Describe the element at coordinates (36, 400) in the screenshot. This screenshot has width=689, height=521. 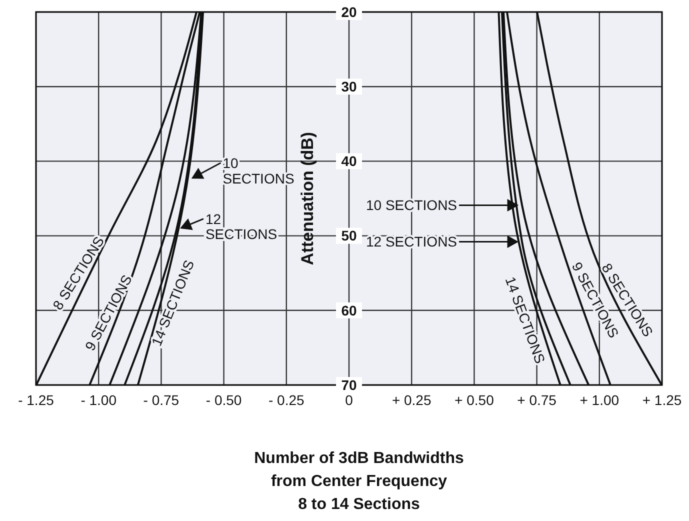
I see `x-tick-label: - 1.25` at that location.